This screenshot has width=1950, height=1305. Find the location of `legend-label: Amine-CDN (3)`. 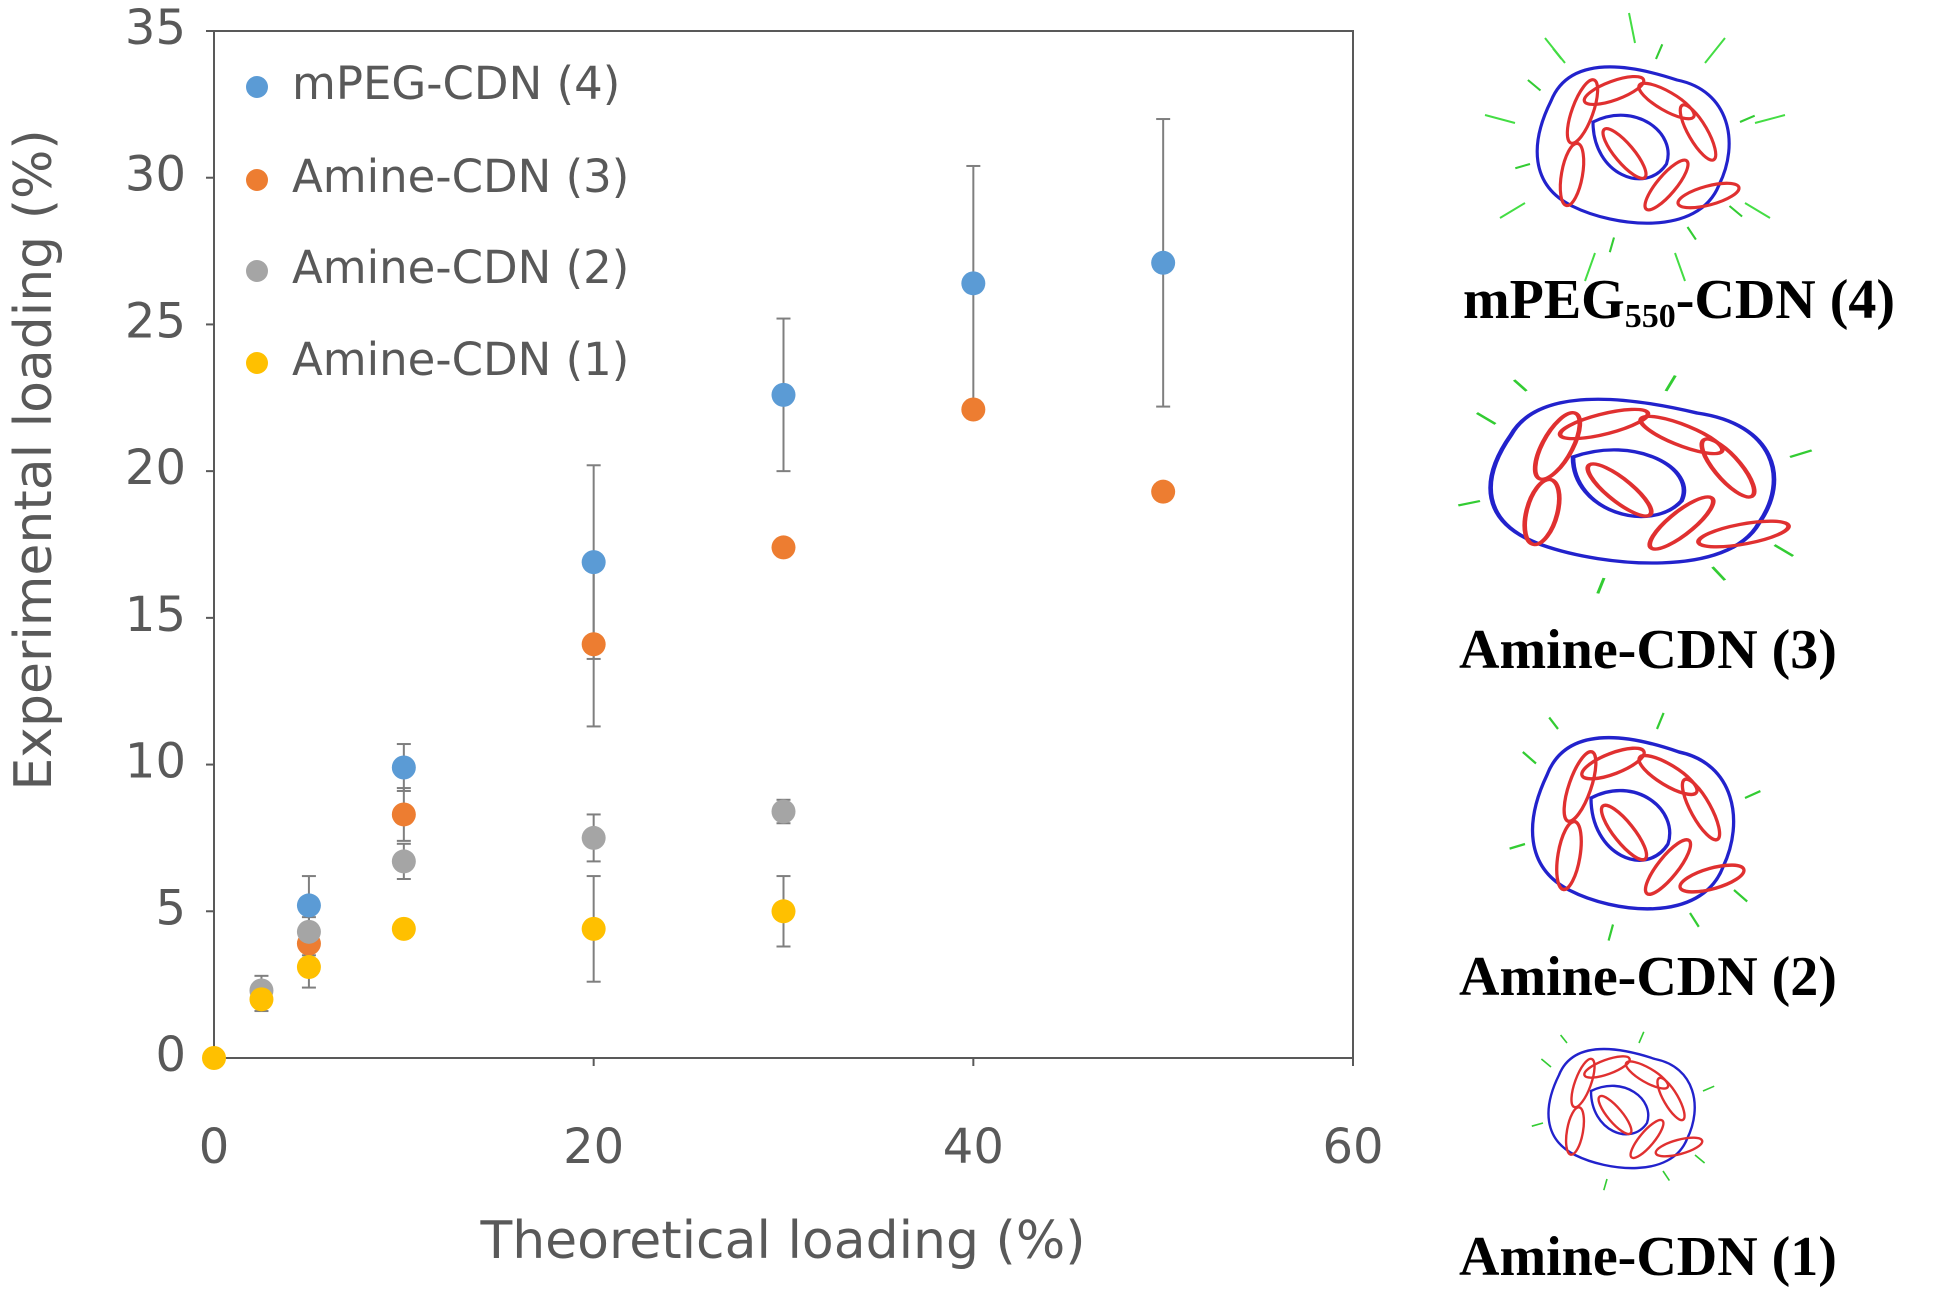

legend-label: Amine-CDN (3) is located at coordinates (460, 176).